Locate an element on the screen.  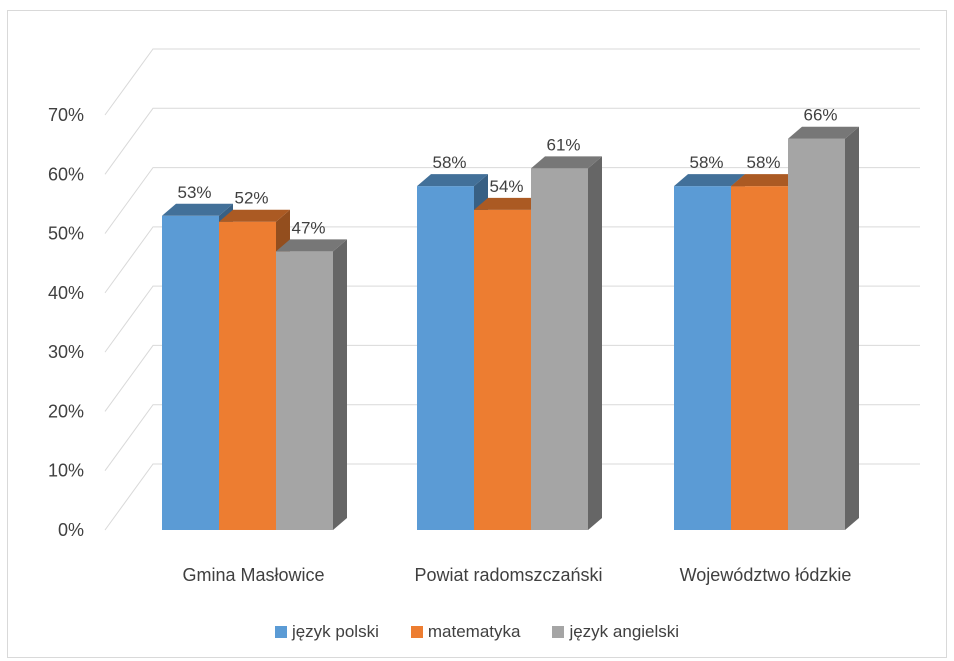
bar-matematyka-wojewodztwo-lodzkie is located at coordinates (759, 358).